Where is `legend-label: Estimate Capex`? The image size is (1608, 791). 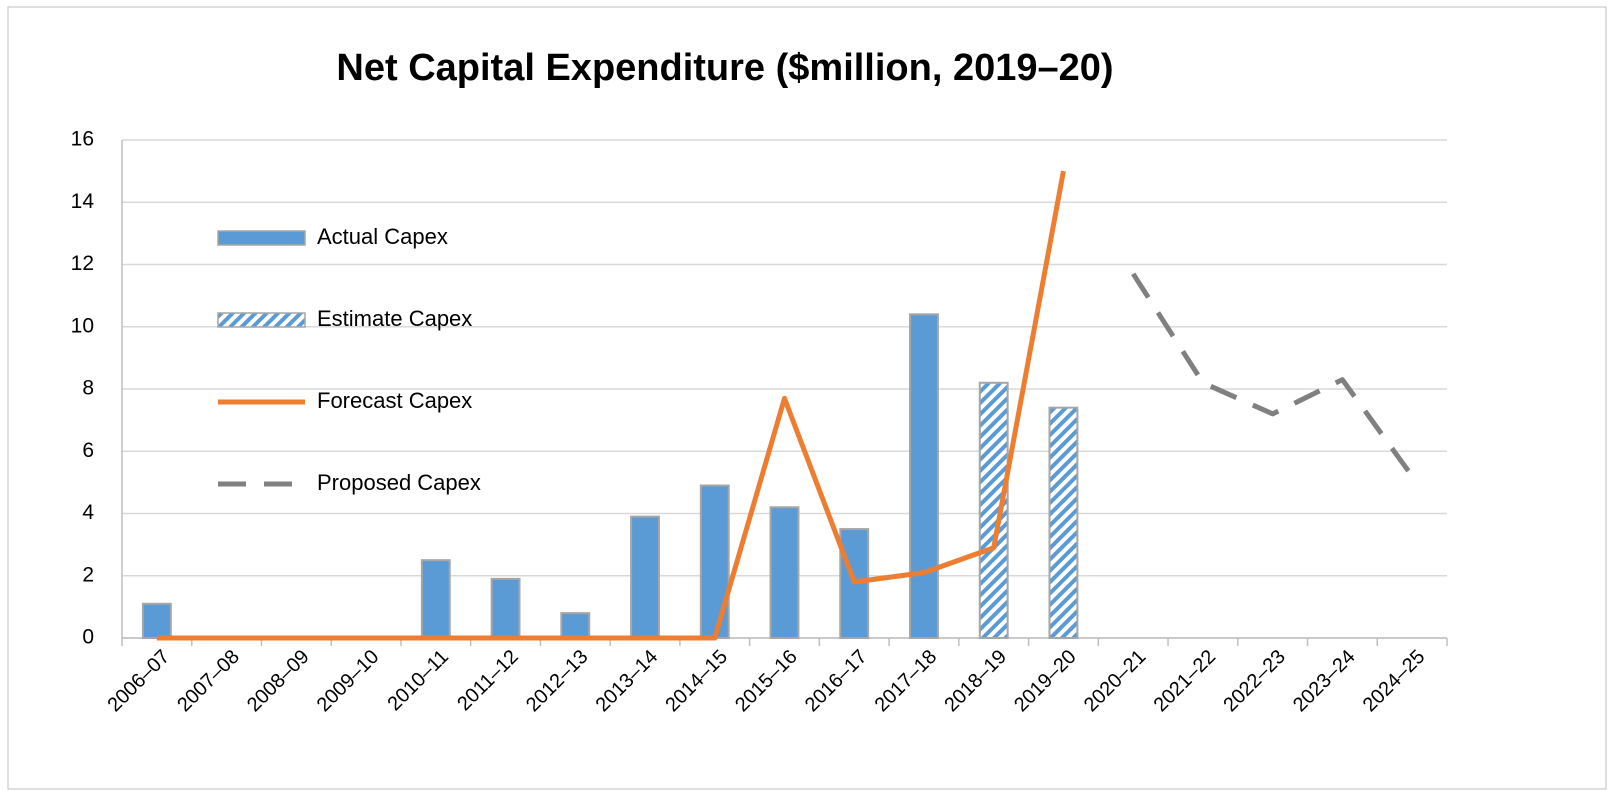
legend-label: Estimate Capex is located at coordinates (394, 318).